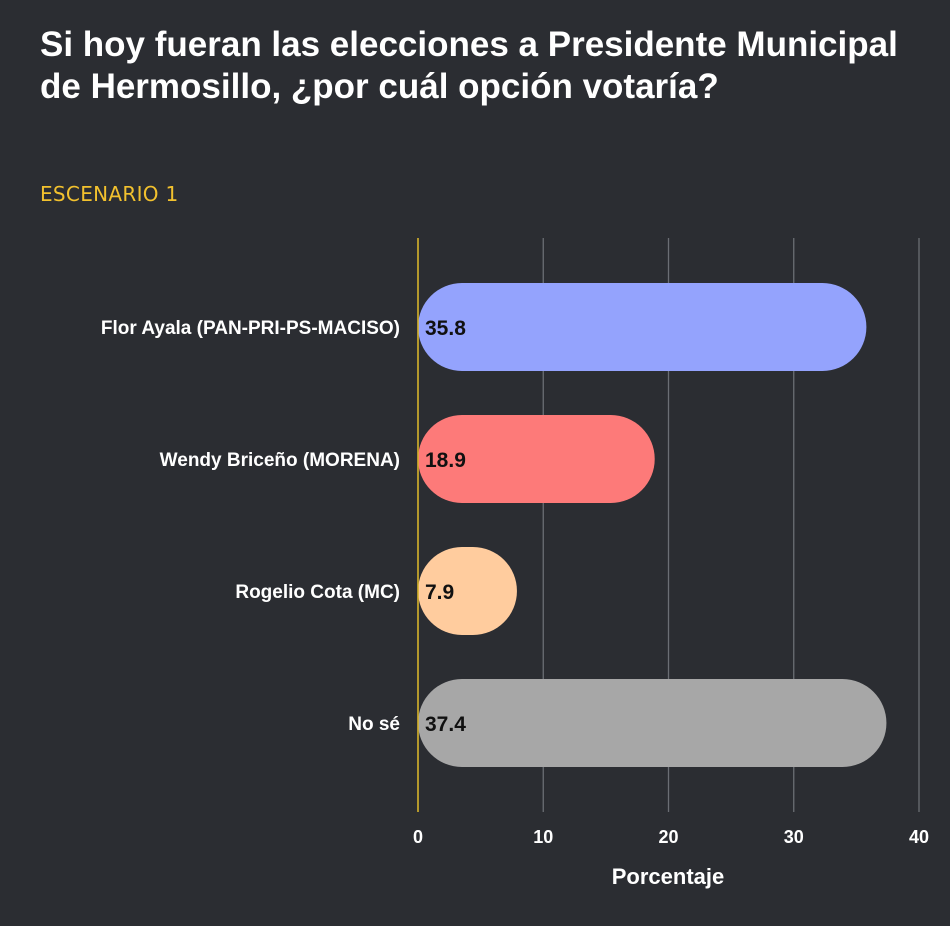 The height and width of the screenshot is (926, 950). Describe the element at coordinates (418, 837) in the screenshot. I see `x-tick-label-0: 0` at that location.